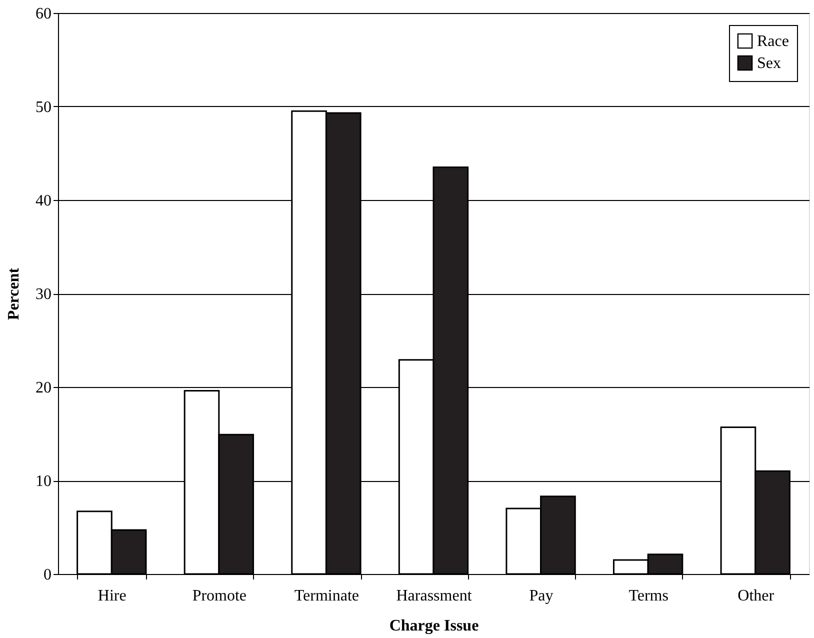 The image size is (814, 638). Describe the element at coordinates (44, 481) in the screenshot. I see `y-tick-label: 10` at that location.